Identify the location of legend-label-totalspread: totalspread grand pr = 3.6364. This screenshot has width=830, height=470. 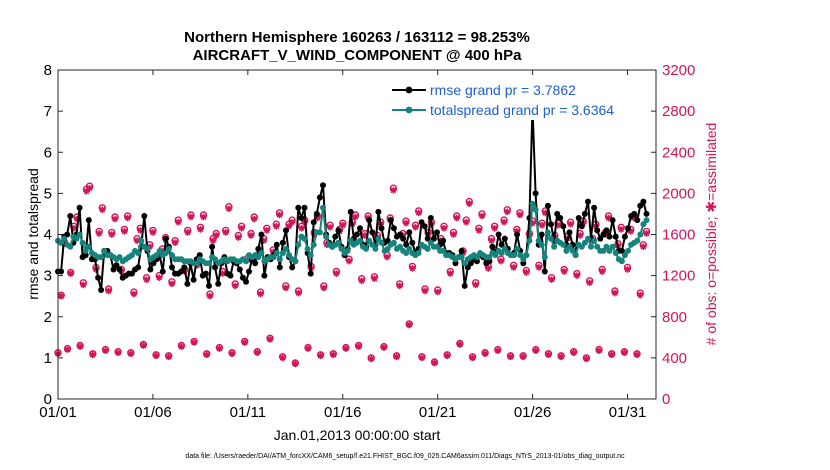
(522, 110).